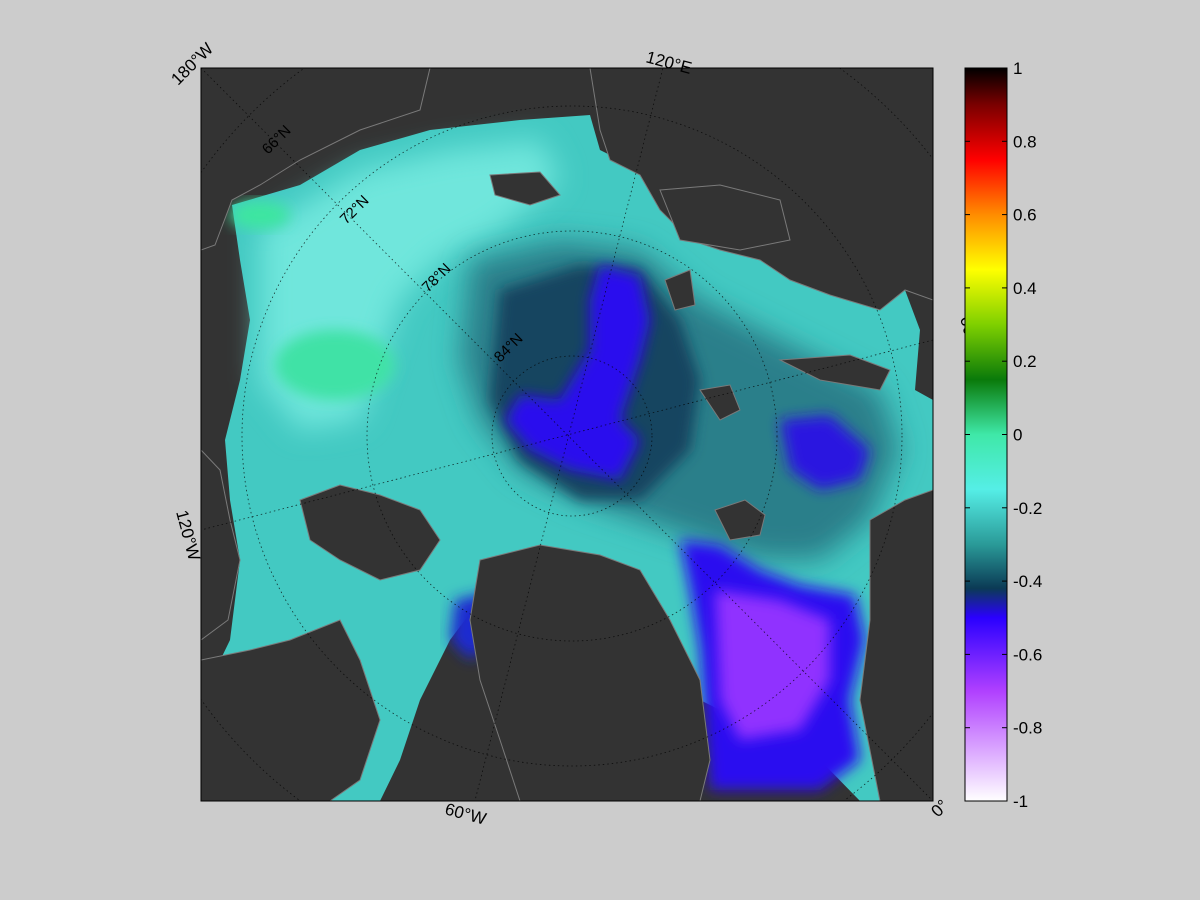 The width and height of the screenshot is (1200, 900). What do you see at coordinates (740, 520) in the screenshot?
I see `land-svalbard` at bounding box center [740, 520].